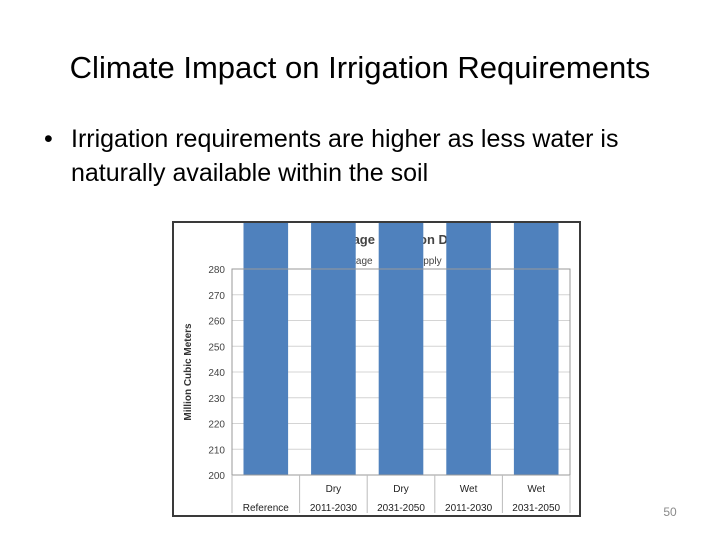 The width and height of the screenshot is (720, 540). I want to click on page-number: 50, so click(670, 512).